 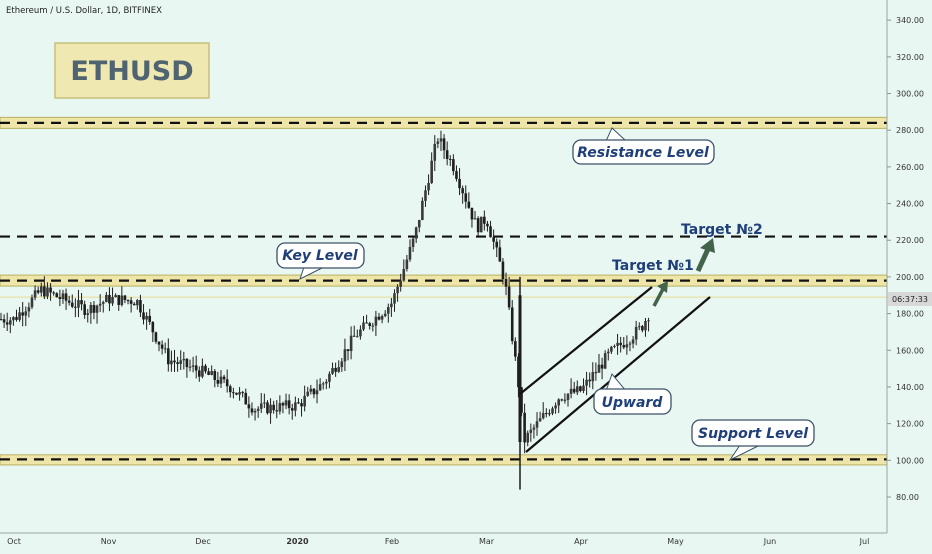 I want to click on resistance-label: Resistance Level, so click(x=643, y=153).